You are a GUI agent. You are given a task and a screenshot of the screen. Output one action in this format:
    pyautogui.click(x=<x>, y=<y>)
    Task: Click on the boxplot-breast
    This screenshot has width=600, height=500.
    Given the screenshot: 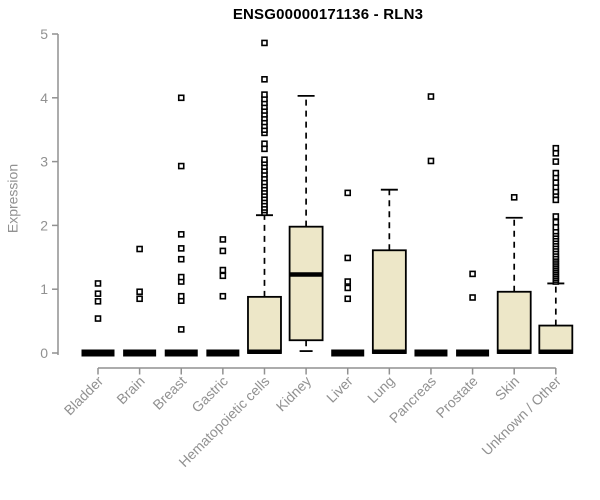 What is the action you would take?
    pyautogui.click(x=181, y=225)
    